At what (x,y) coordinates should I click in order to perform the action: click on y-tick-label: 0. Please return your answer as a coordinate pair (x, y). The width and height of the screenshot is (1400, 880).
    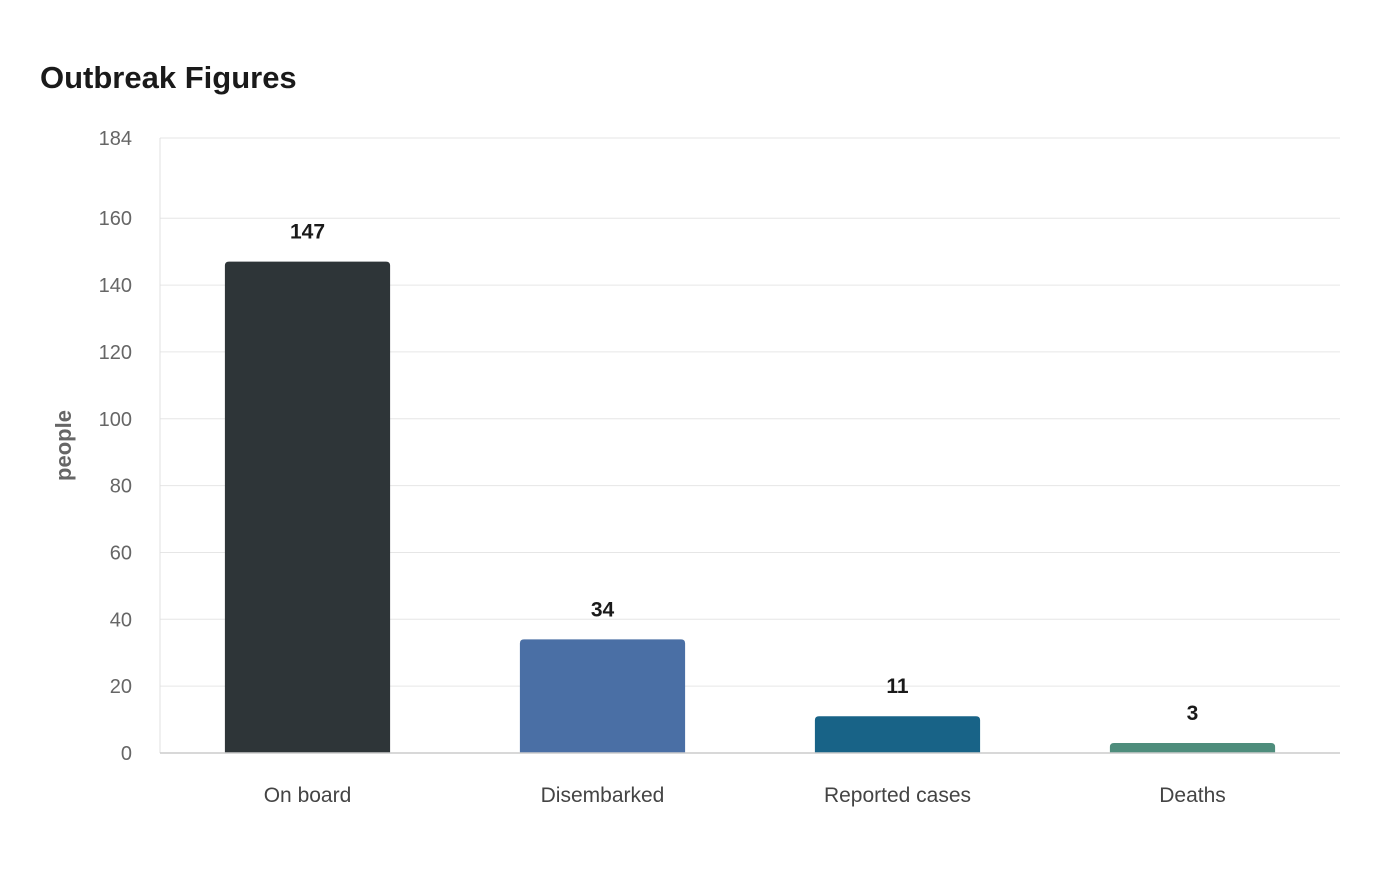
    Looking at the image, I should click on (126, 754).